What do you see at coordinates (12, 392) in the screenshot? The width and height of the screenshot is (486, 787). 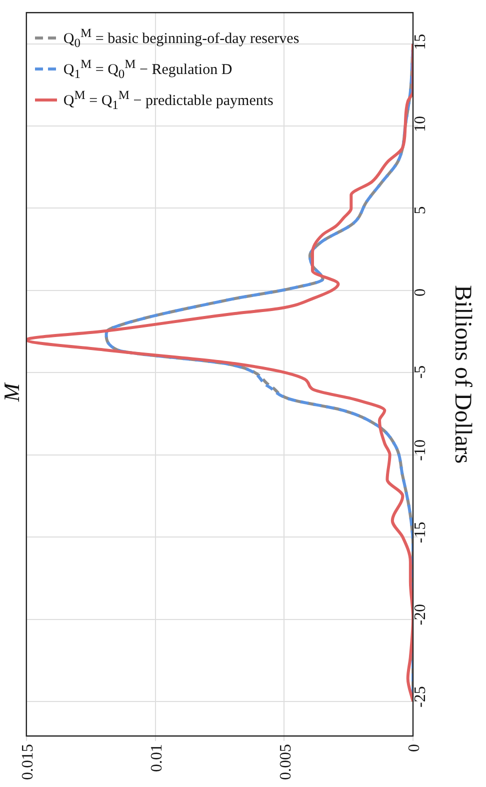 I see `text: M` at bounding box center [12, 392].